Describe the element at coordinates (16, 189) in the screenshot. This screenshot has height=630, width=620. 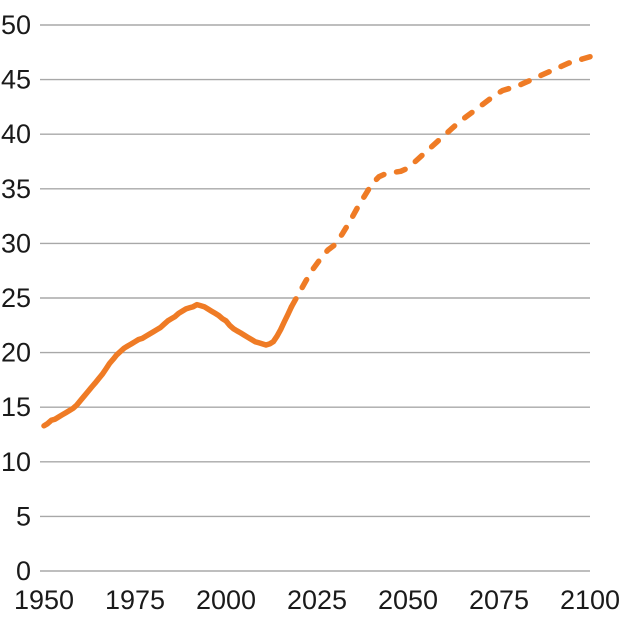
I see `y-tick-label-35: 35` at that location.